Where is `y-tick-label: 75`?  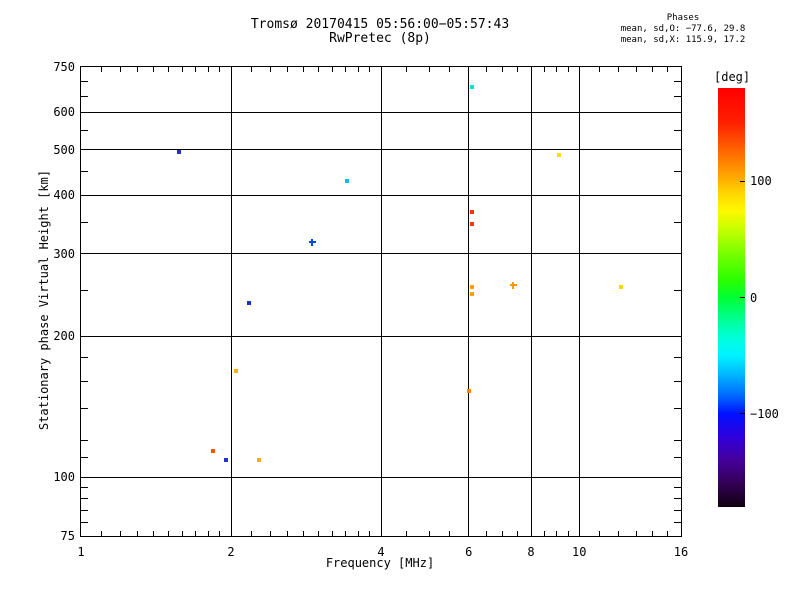 y-tick-label: 75 is located at coordinates (67, 536).